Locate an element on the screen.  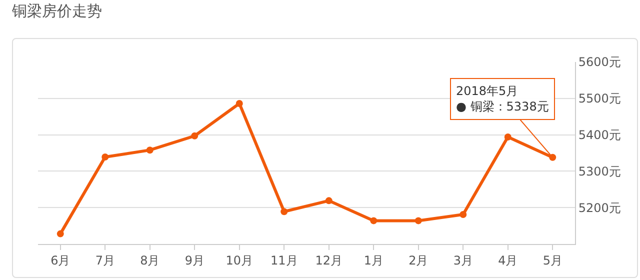
x-tick-label: 2月 is located at coordinates (418, 260).